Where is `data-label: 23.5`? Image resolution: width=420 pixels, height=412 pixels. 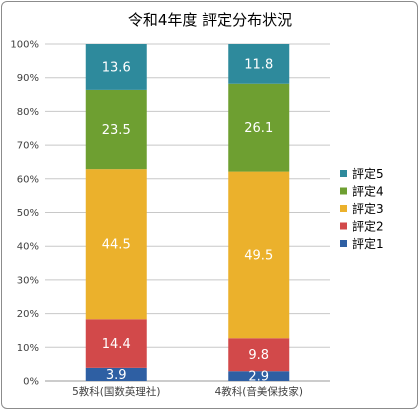 data-label: 23.5 is located at coordinates (116, 130).